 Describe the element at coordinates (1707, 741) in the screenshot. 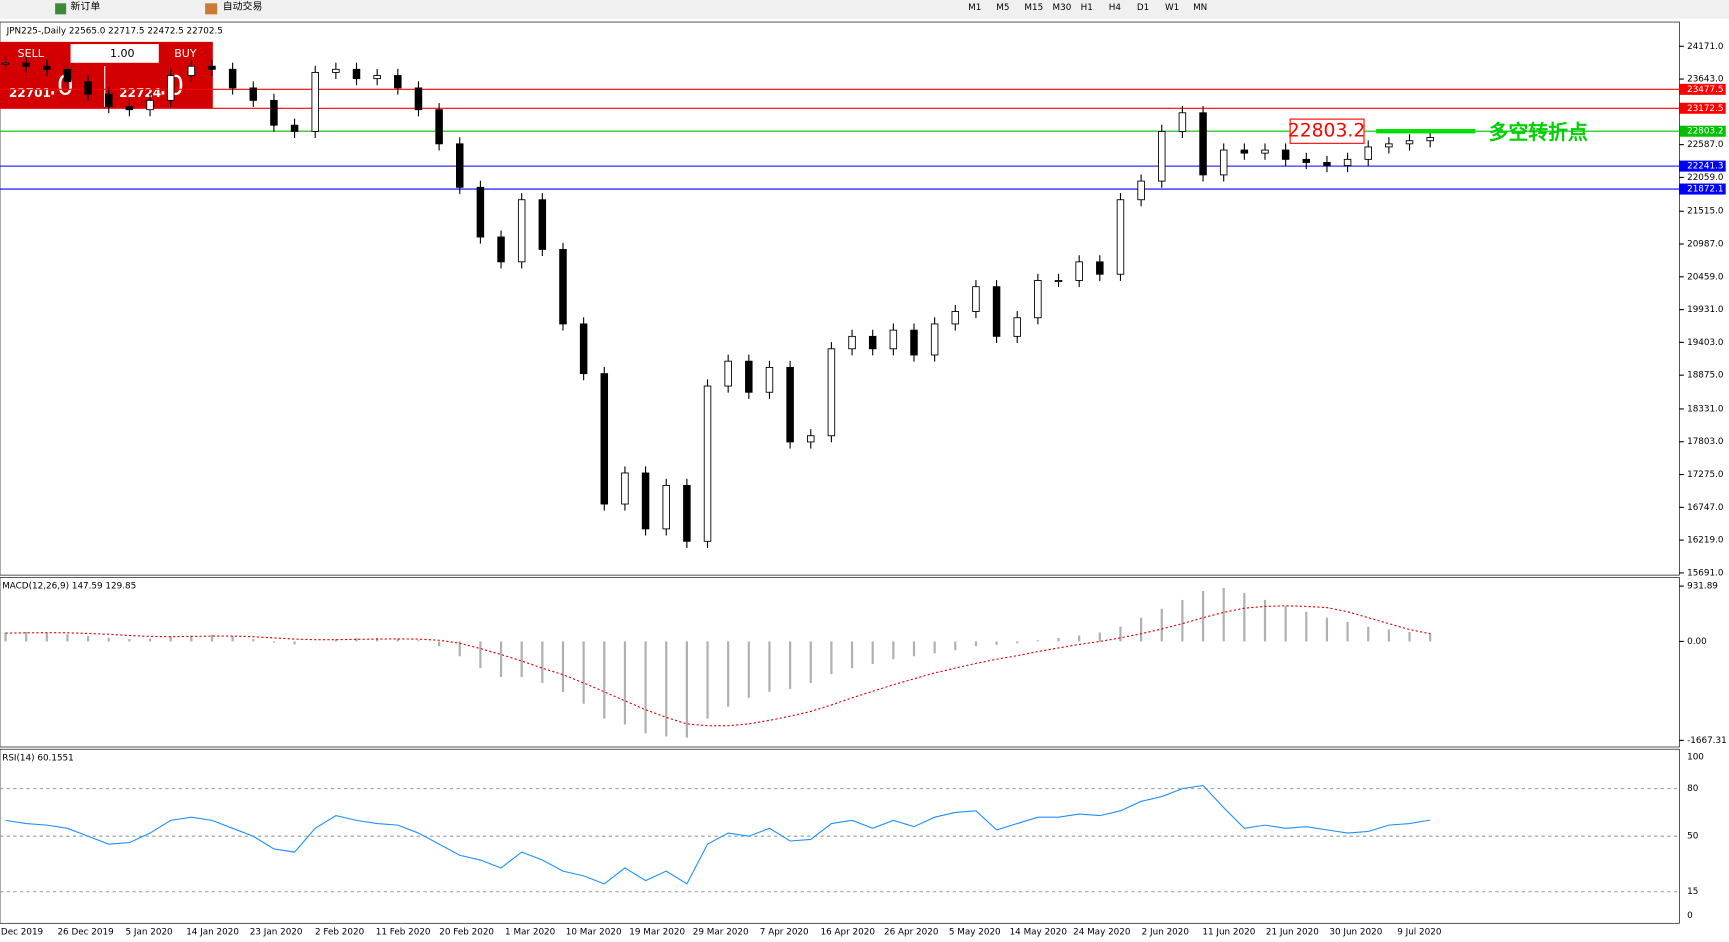

I see `macd-tick-label: -1667.31` at that location.